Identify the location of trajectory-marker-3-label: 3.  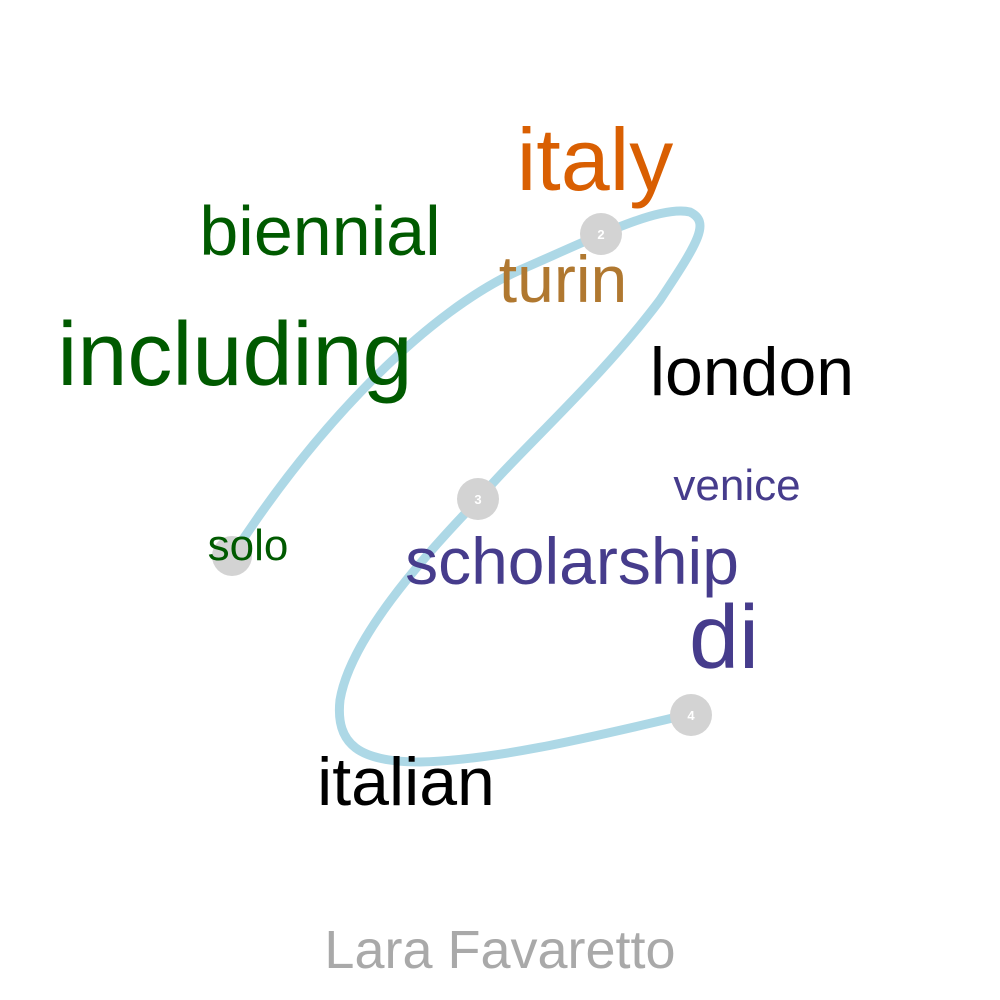
(477, 499).